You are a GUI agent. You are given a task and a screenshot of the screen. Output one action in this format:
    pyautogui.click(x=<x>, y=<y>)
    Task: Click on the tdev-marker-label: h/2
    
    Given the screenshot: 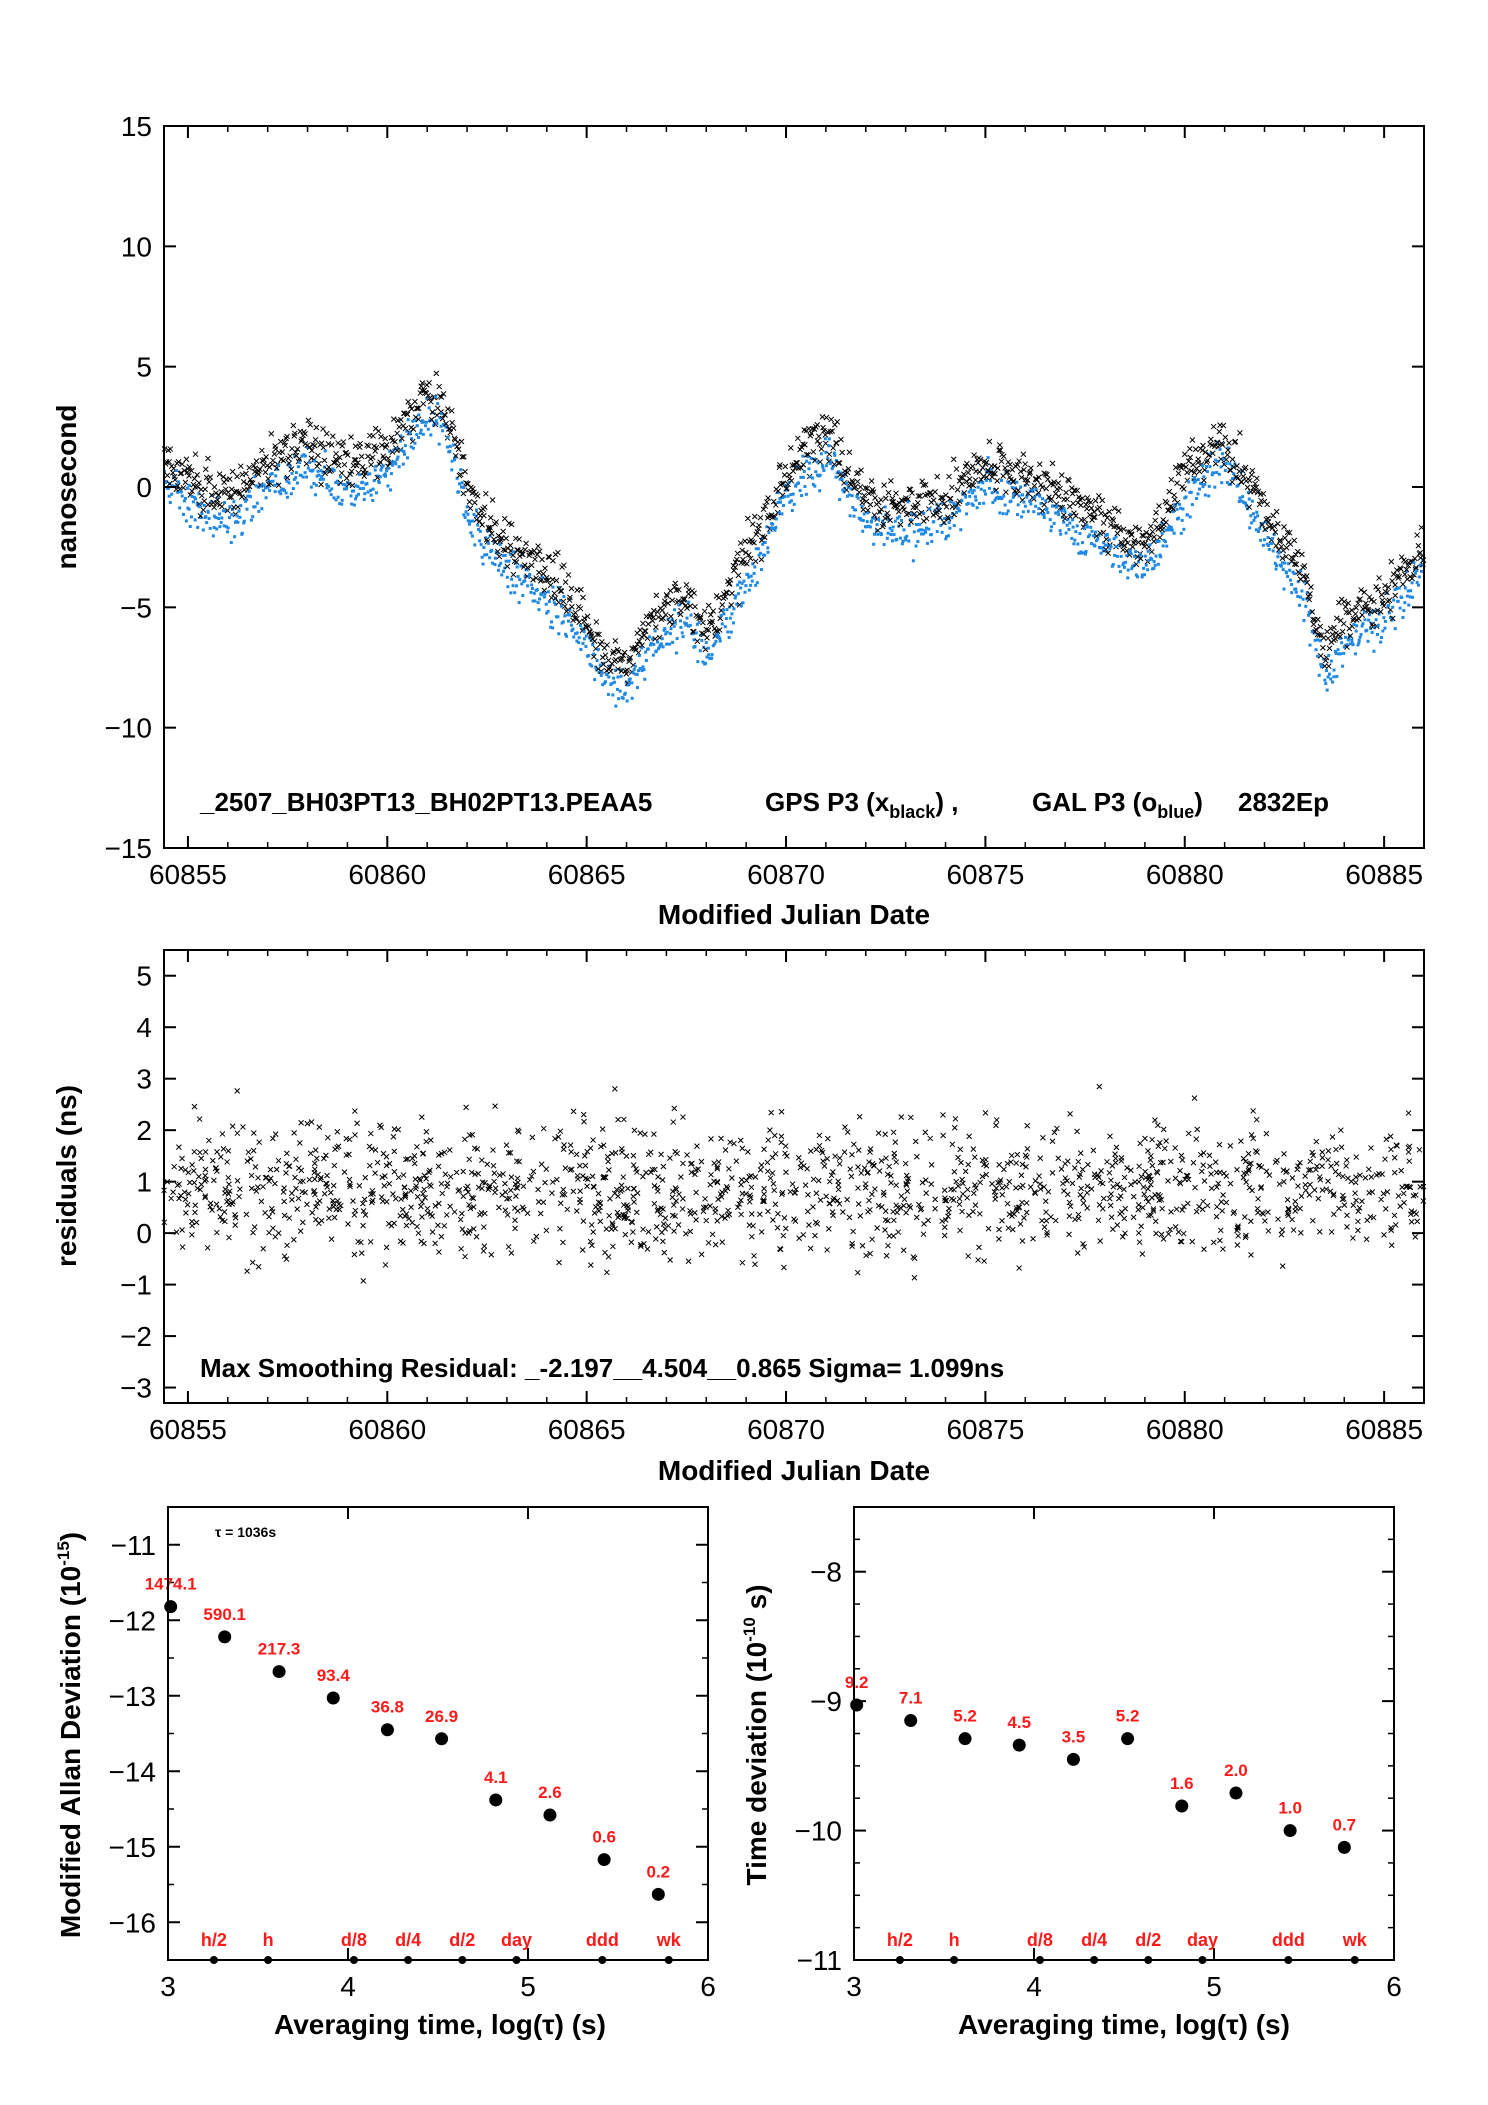 What is the action you would take?
    pyautogui.click(x=900, y=1940)
    